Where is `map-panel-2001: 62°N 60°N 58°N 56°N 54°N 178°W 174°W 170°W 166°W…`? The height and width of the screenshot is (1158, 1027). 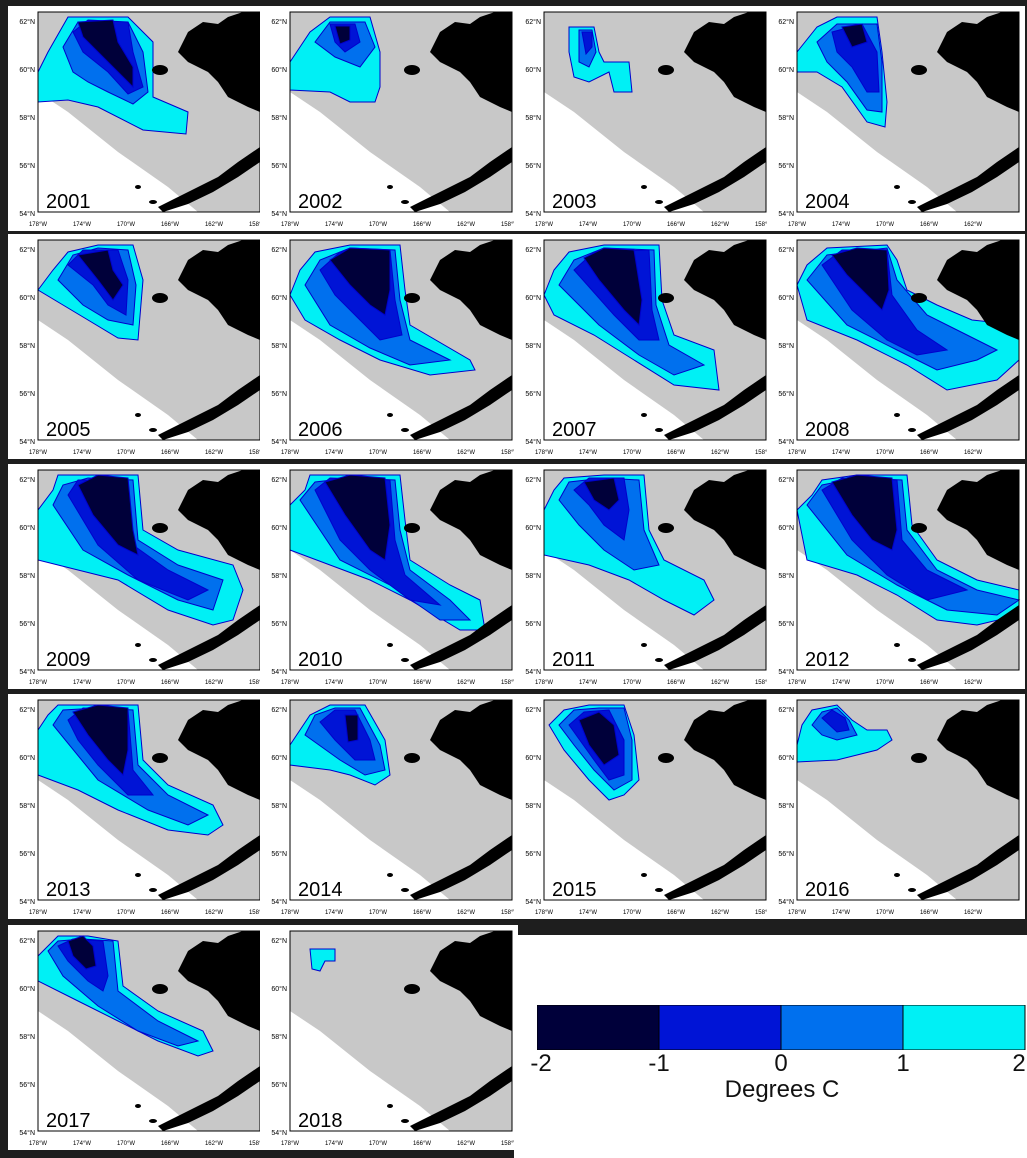 map-panel-2001: 62°N 60°N 58°N 56°N 54°N 178°W 174°W 170°W 166°W… is located at coordinates (137, 118).